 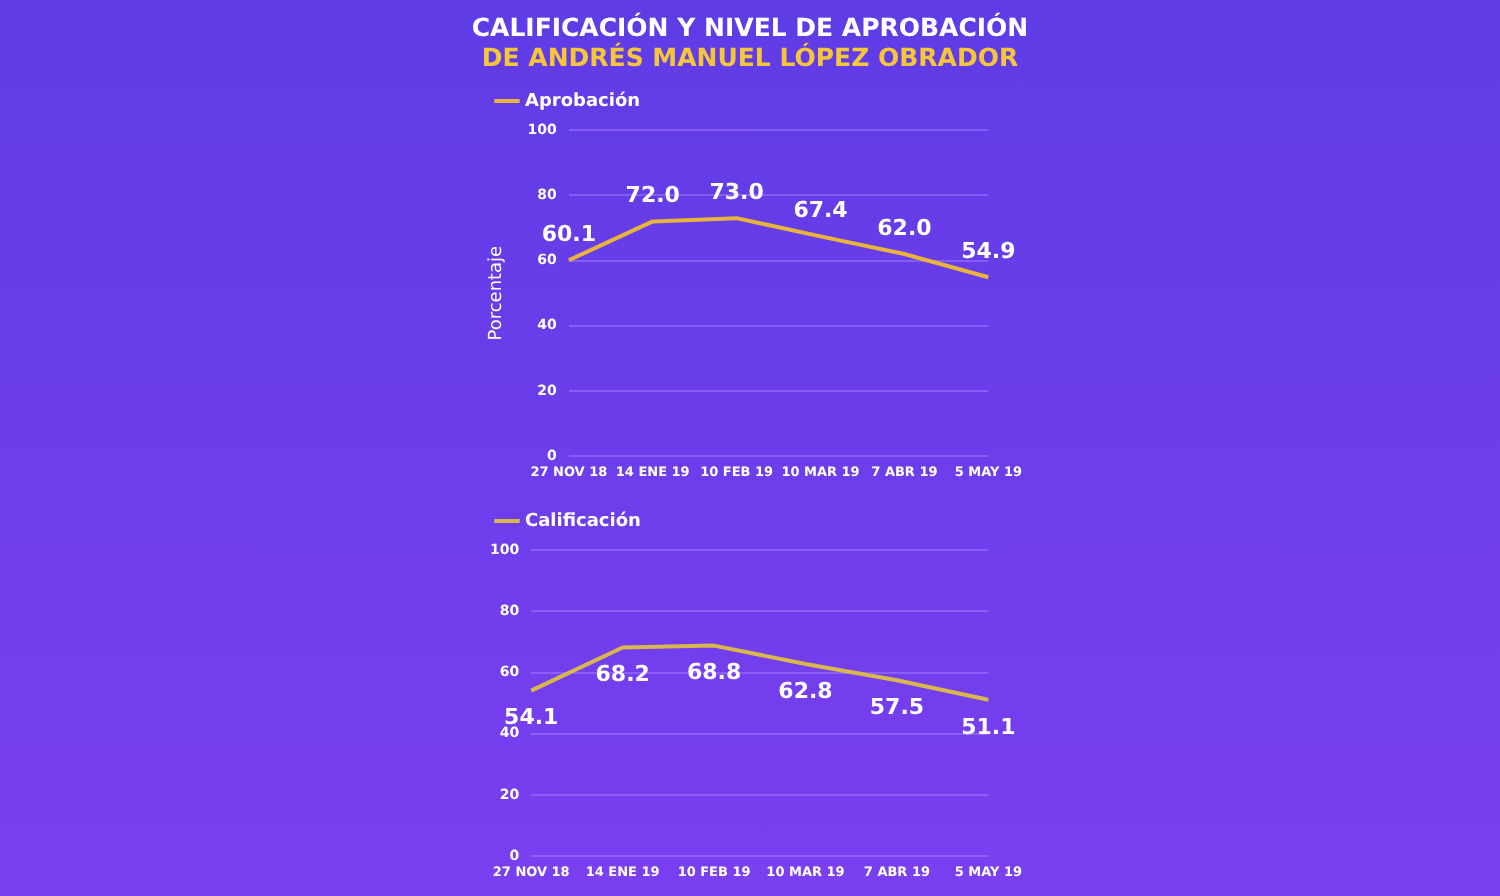 What do you see at coordinates (497, 292) in the screenshot?
I see `y-axis-title: Porcentaje` at bounding box center [497, 292].